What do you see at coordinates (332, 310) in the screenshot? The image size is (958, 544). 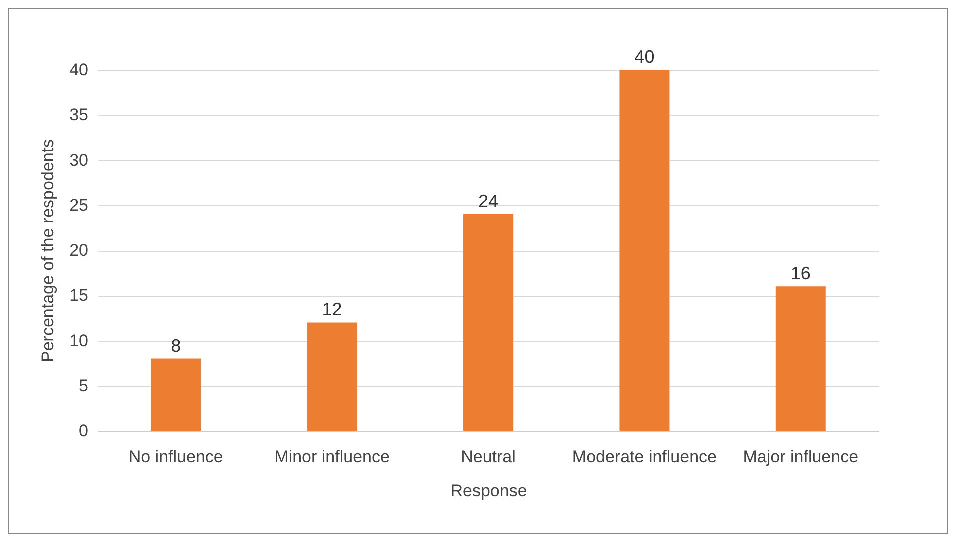 I see `data-label: 12` at bounding box center [332, 310].